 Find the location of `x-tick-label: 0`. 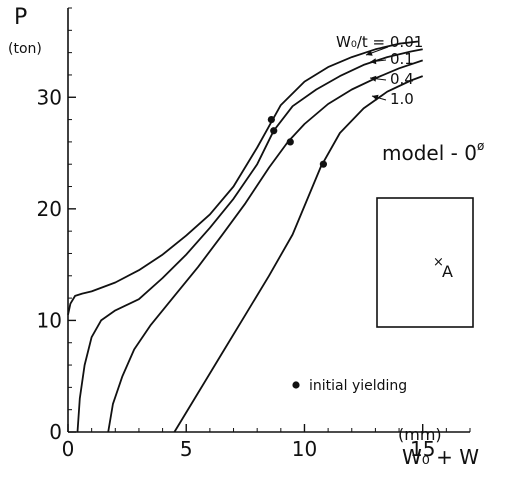

x-tick-label: 0 is located at coordinates (68, 449).